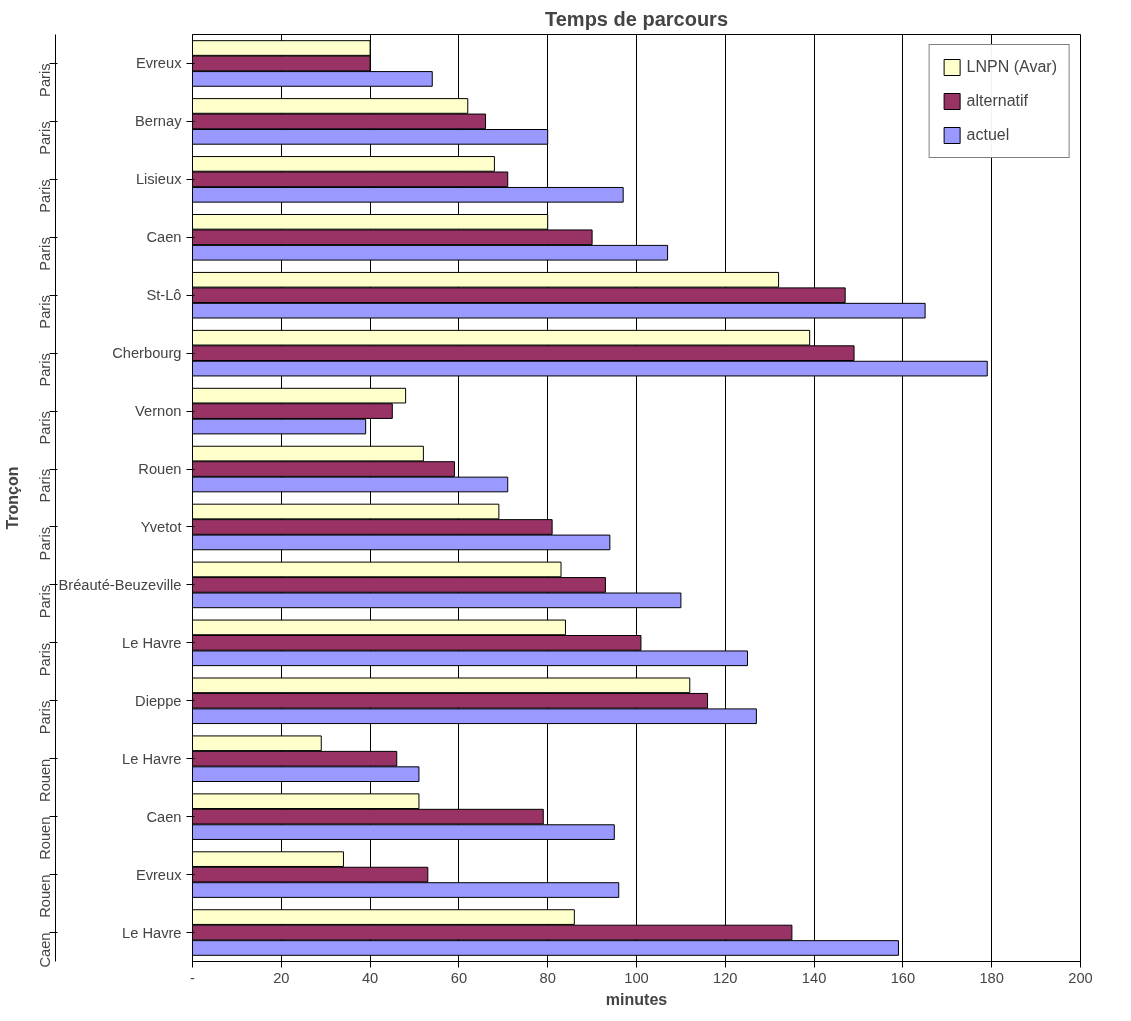  I want to click on legend-label: alternatif, so click(997, 101).